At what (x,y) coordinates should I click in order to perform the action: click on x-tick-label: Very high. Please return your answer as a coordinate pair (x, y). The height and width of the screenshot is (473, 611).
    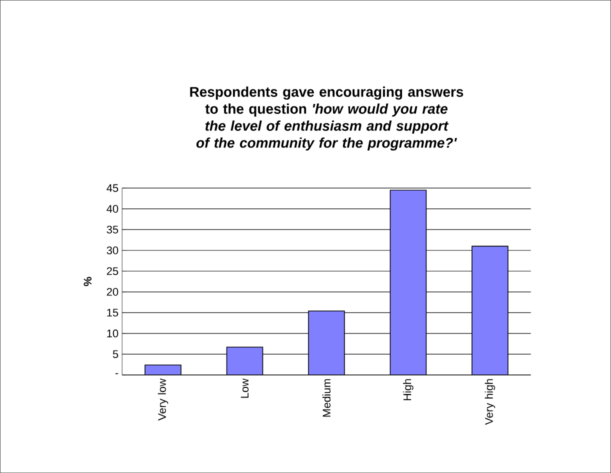
    Looking at the image, I should click on (490, 402).